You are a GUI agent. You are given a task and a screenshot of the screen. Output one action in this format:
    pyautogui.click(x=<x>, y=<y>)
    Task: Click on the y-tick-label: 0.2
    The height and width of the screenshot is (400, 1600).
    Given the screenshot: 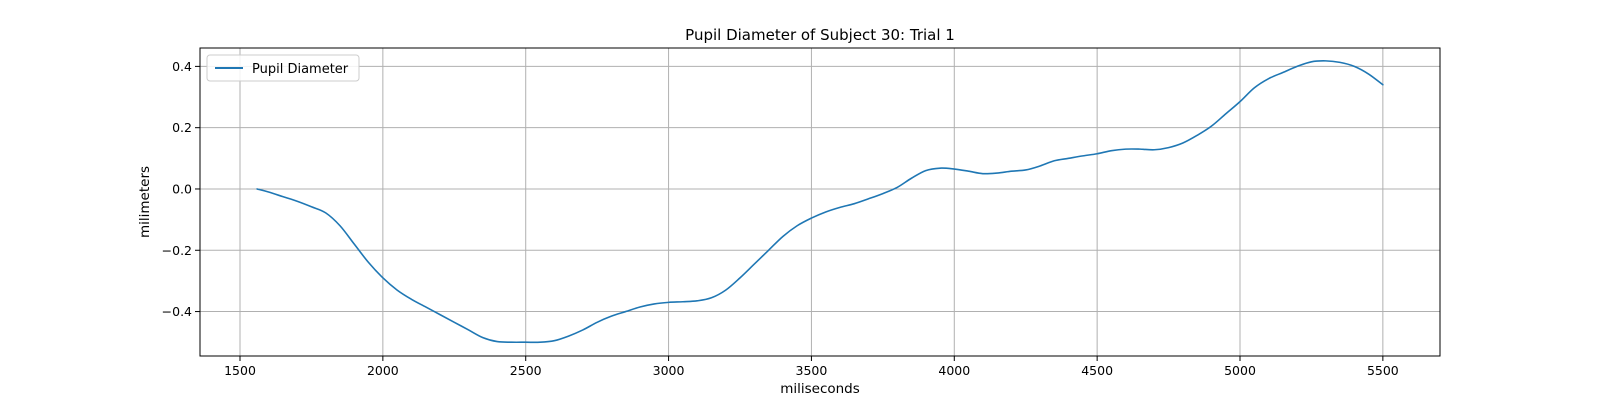 What is the action you would take?
    pyautogui.click(x=182, y=127)
    